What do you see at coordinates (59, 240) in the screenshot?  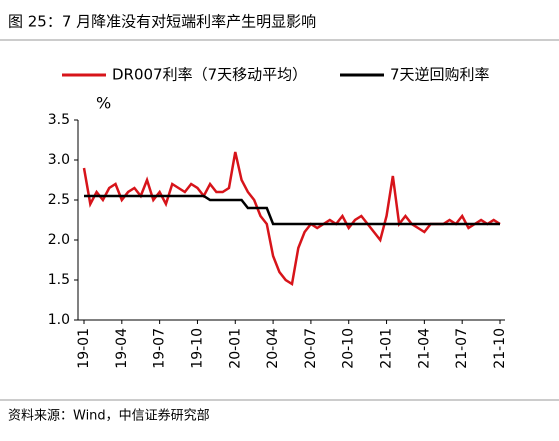 I see `y-tick-label: 2.0` at bounding box center [59, 240].